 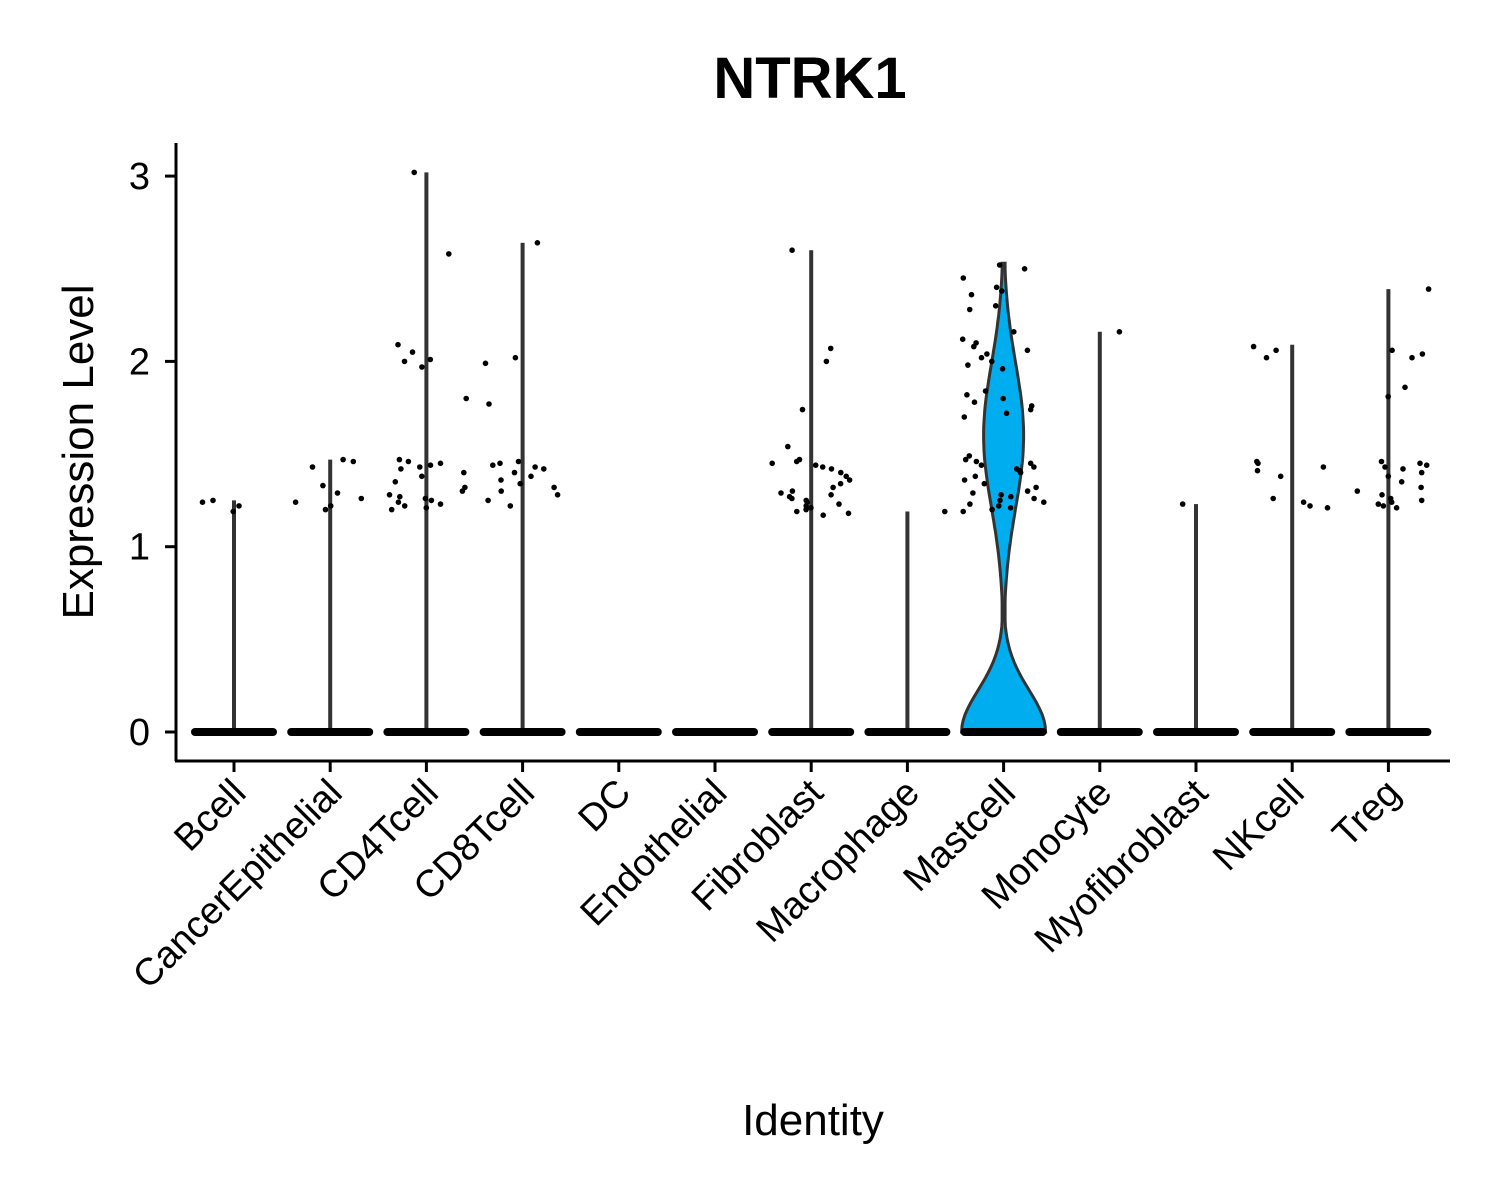 What do you see at coordinates (1003, 497) in the screenshot?
I see `violin-mastcell` at bounding box center [1003, 497].